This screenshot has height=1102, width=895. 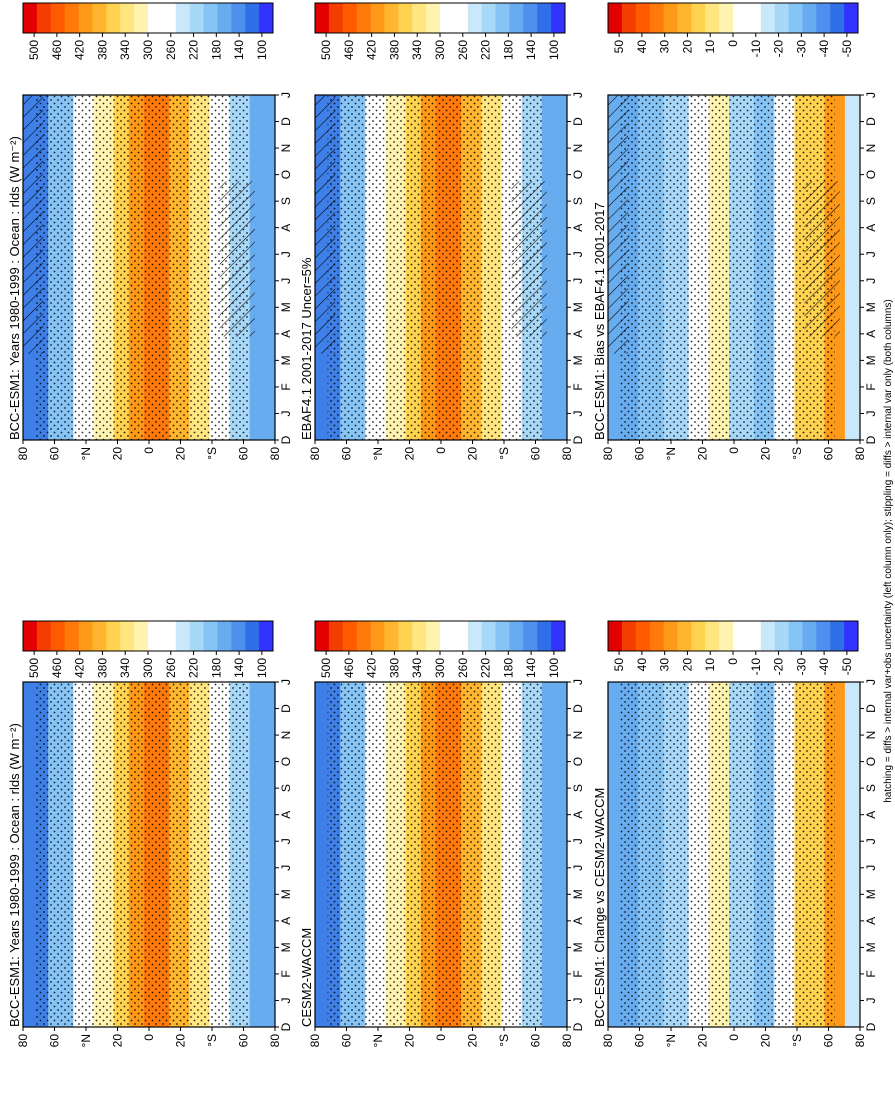 I want to click on colorbar-p2: 500 460 420 380 340 300 260 220 180 140 100, so click(x=148, y=649).